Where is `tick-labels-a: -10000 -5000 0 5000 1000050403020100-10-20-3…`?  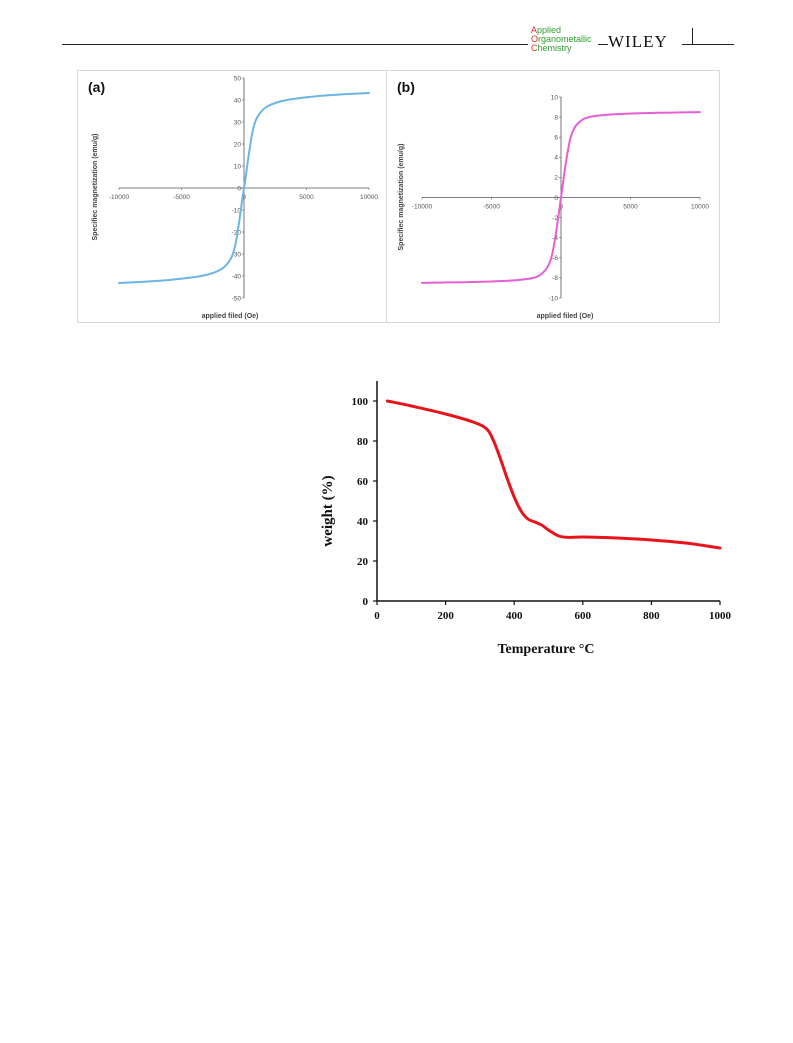 tick-labels-a: -10000 -5000 0 5000 1000050403020100-10-20-3… is located at coordinates (244, 188).